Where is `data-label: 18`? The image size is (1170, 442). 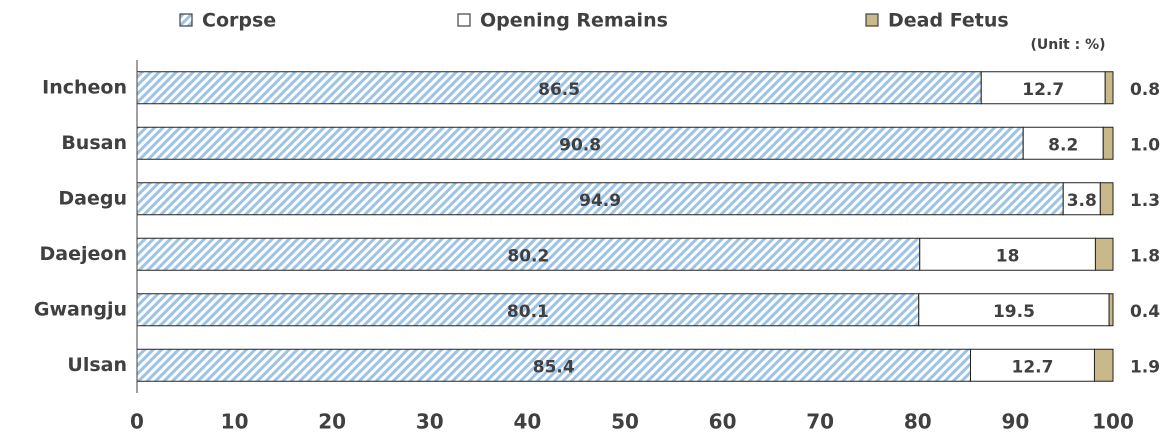
data-label: 18 is located at coordinates (1008, 256).